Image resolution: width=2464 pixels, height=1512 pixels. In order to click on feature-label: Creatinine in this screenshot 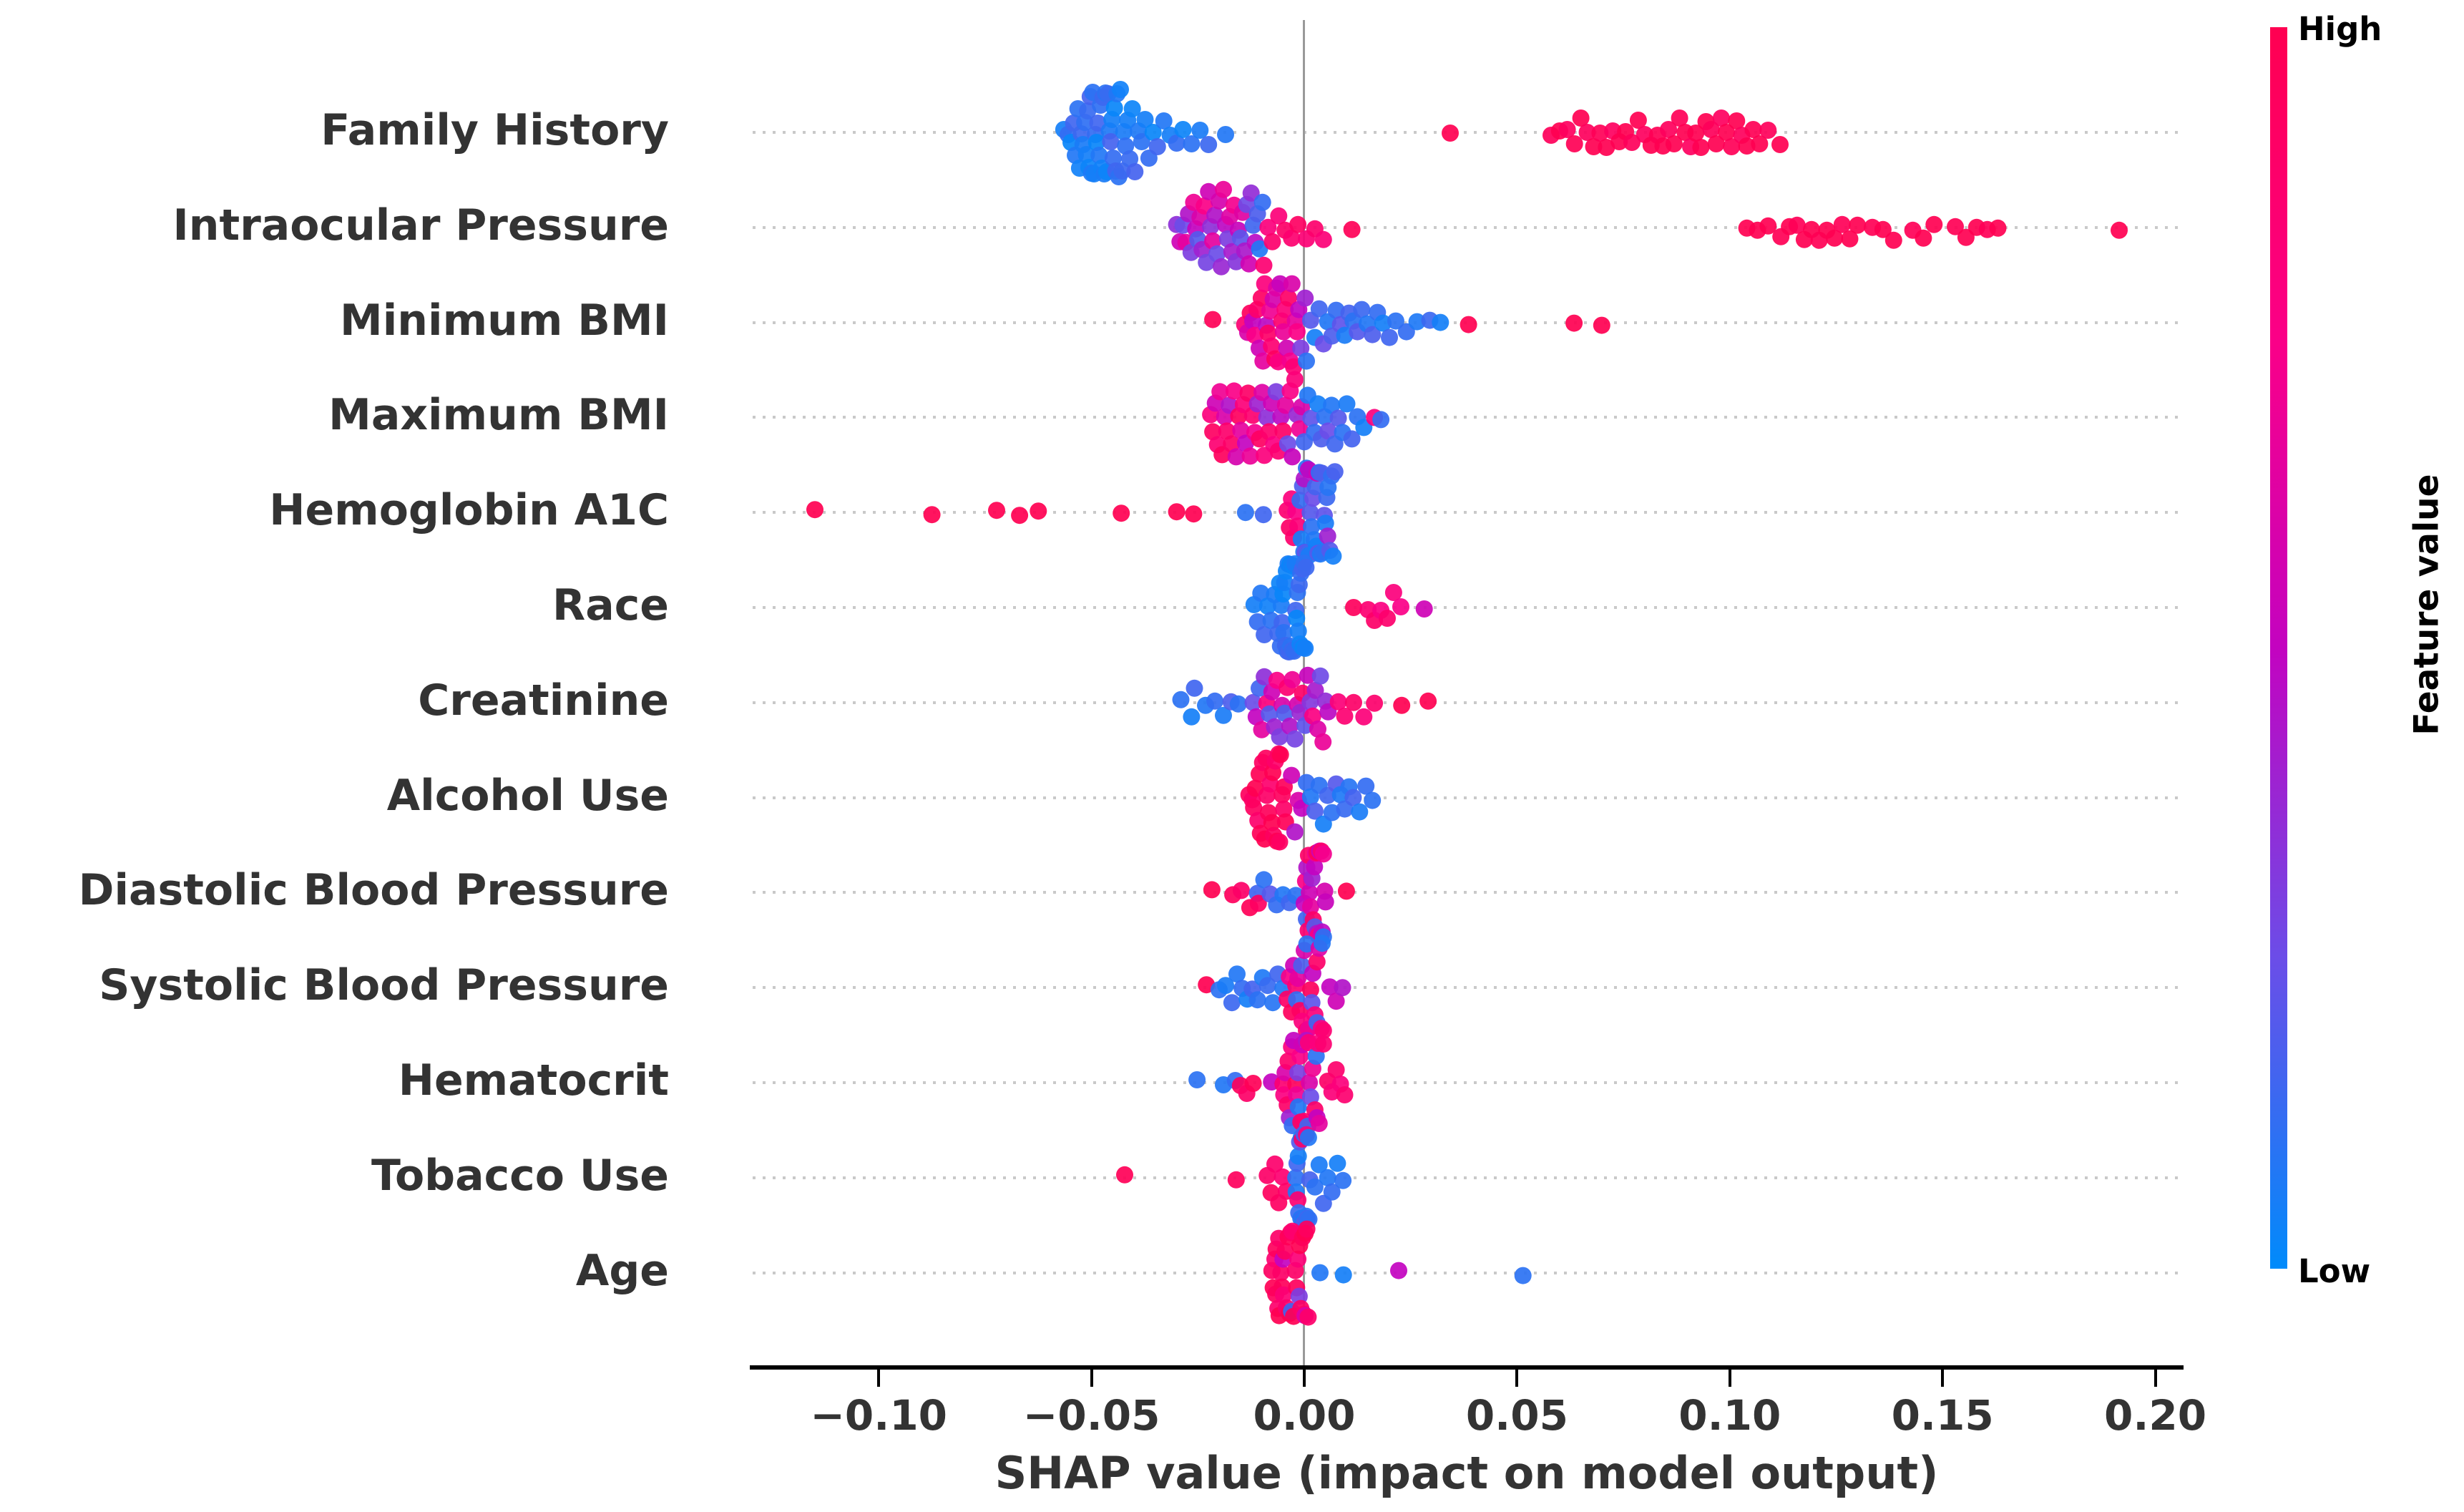, I will do `click(543, 700)`.